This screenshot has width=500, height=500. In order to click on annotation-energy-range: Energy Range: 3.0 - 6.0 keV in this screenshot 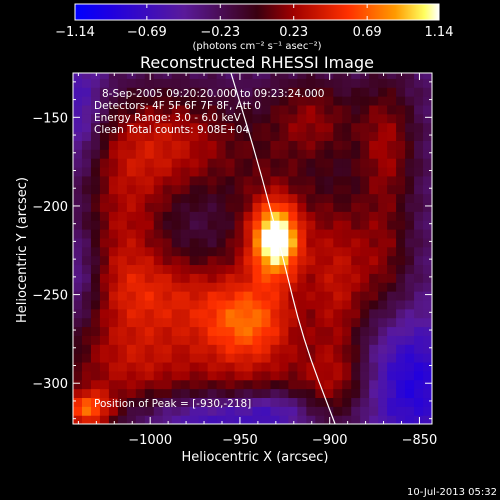, I will do `click(168, 118)`.